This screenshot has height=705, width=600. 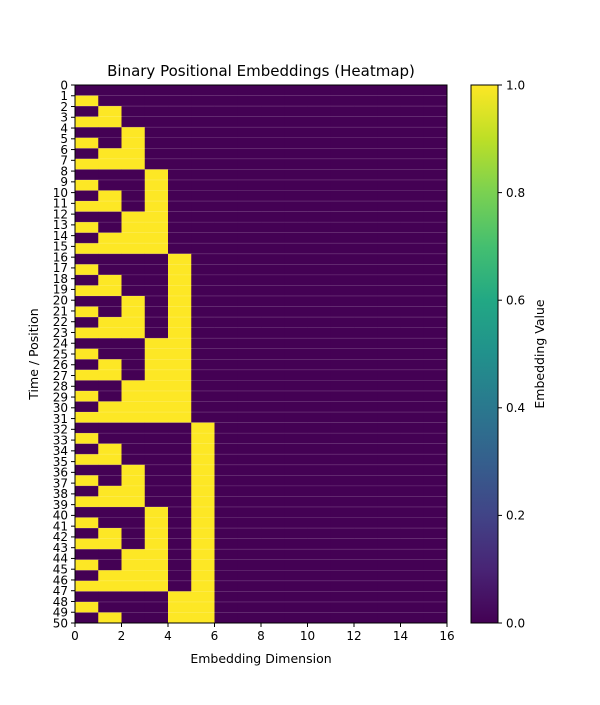 I want to click on colorbar-tick-label: 1.0, so click(x=515, y=85).